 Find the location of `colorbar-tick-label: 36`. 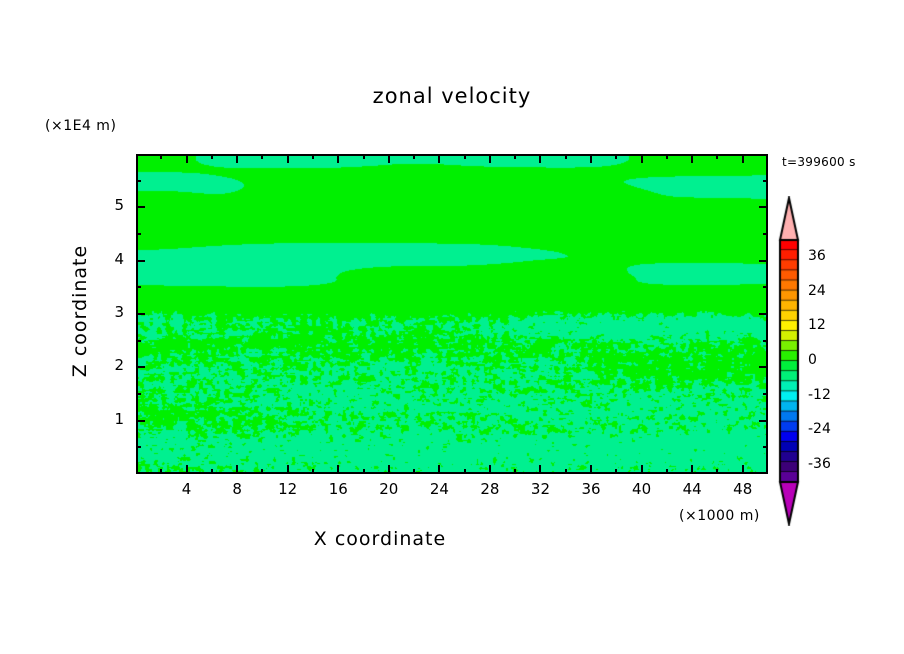

colorbar-tick-label: 36 is located at coordinates (817, 256).